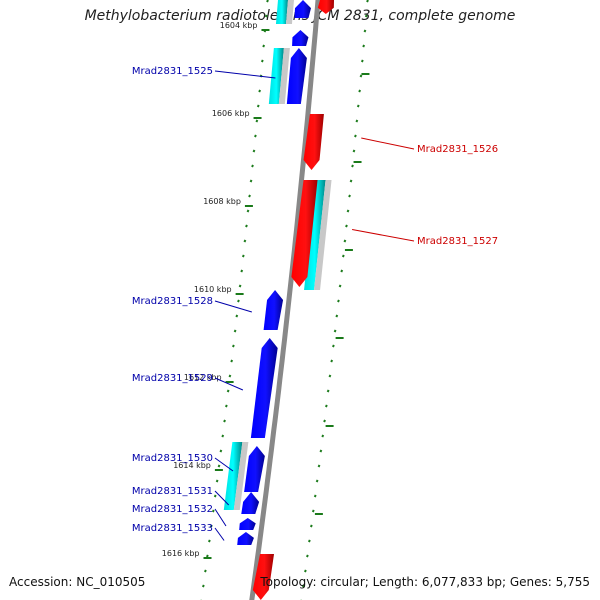 The image size is (600, 600). Describe the element at coordinates (222, 201) in the screenshot. I see `tick-label: 1608 kbp` at that location.